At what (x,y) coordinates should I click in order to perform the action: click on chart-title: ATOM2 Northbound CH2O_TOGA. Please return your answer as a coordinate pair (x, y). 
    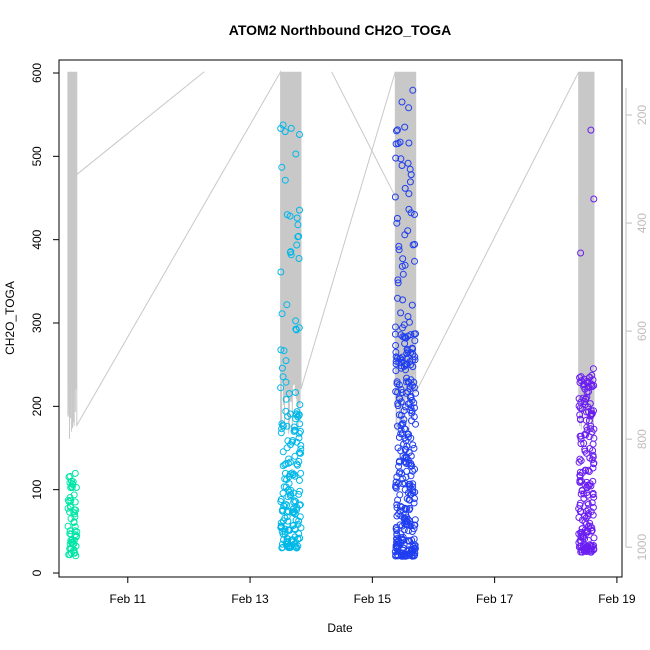
    Looking at the image, I should click on (340, 30).